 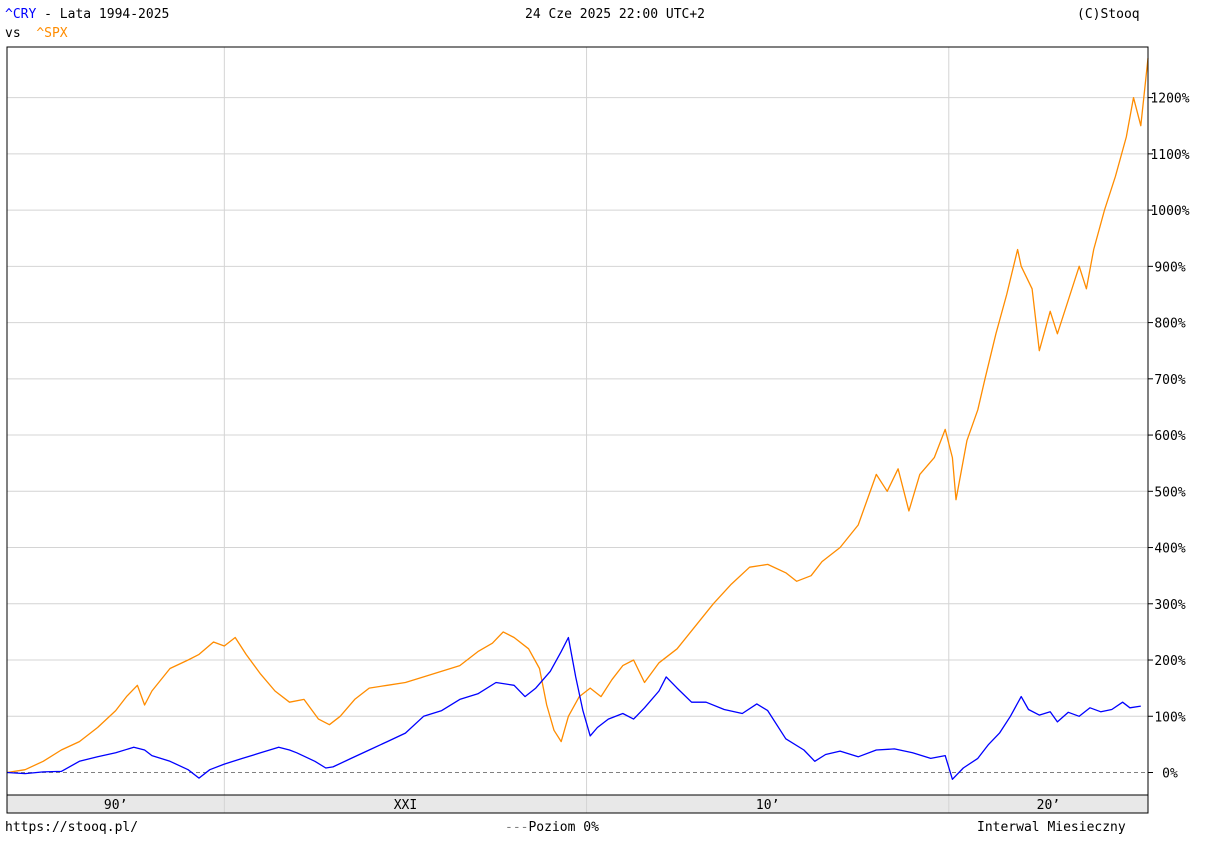 What do you see at coordinates (103, 14) in the screenshot?
I see `title-period: - Lata 1994-2025` at bounding box center [103, 14].